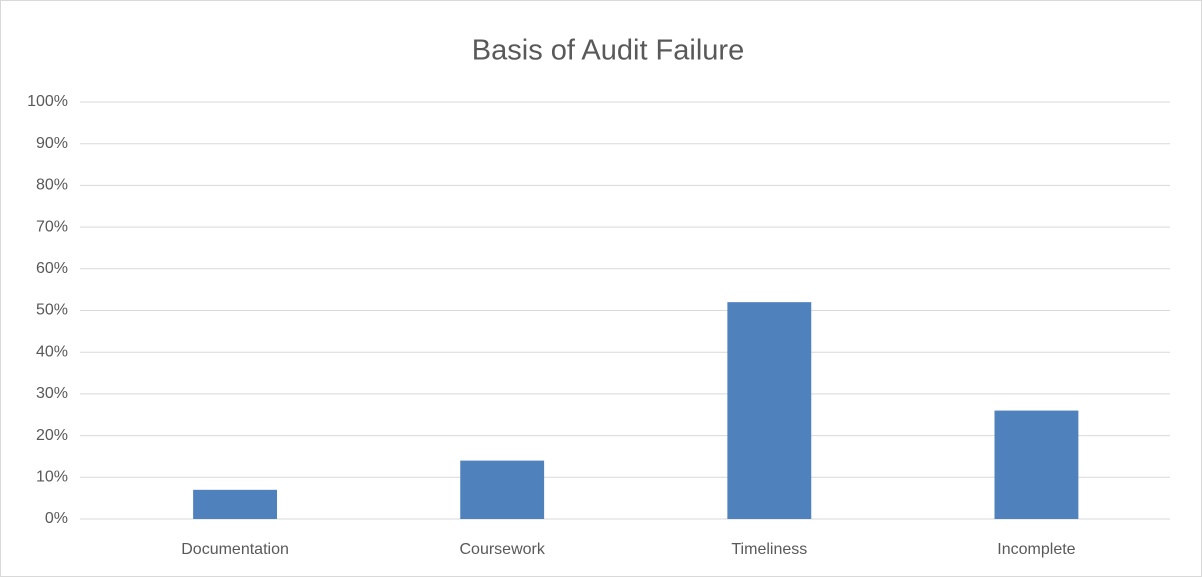 The image size is (1202, 577). I want to click on y-tick-label: 20%, so click(52, 435).